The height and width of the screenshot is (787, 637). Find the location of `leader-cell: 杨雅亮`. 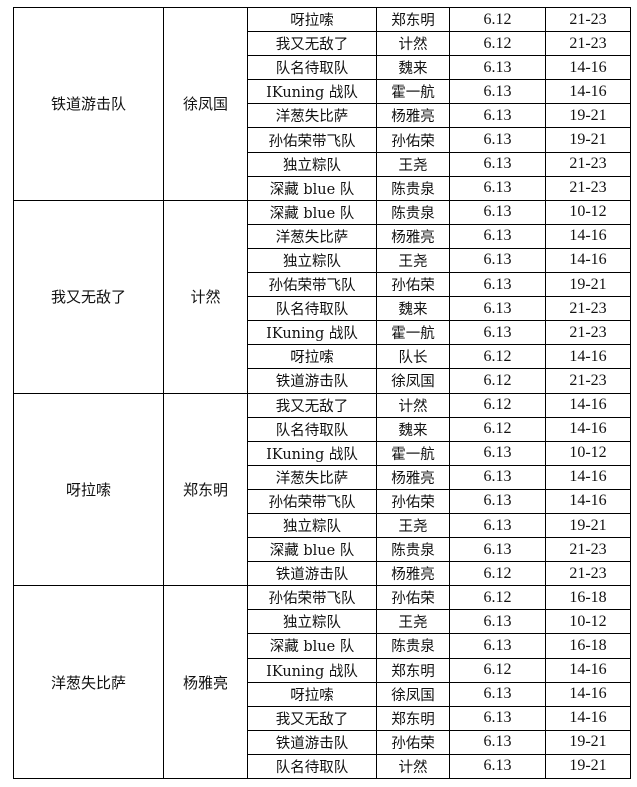

leader-cell: 杨雅亮 is located at coordinates (205, 682).